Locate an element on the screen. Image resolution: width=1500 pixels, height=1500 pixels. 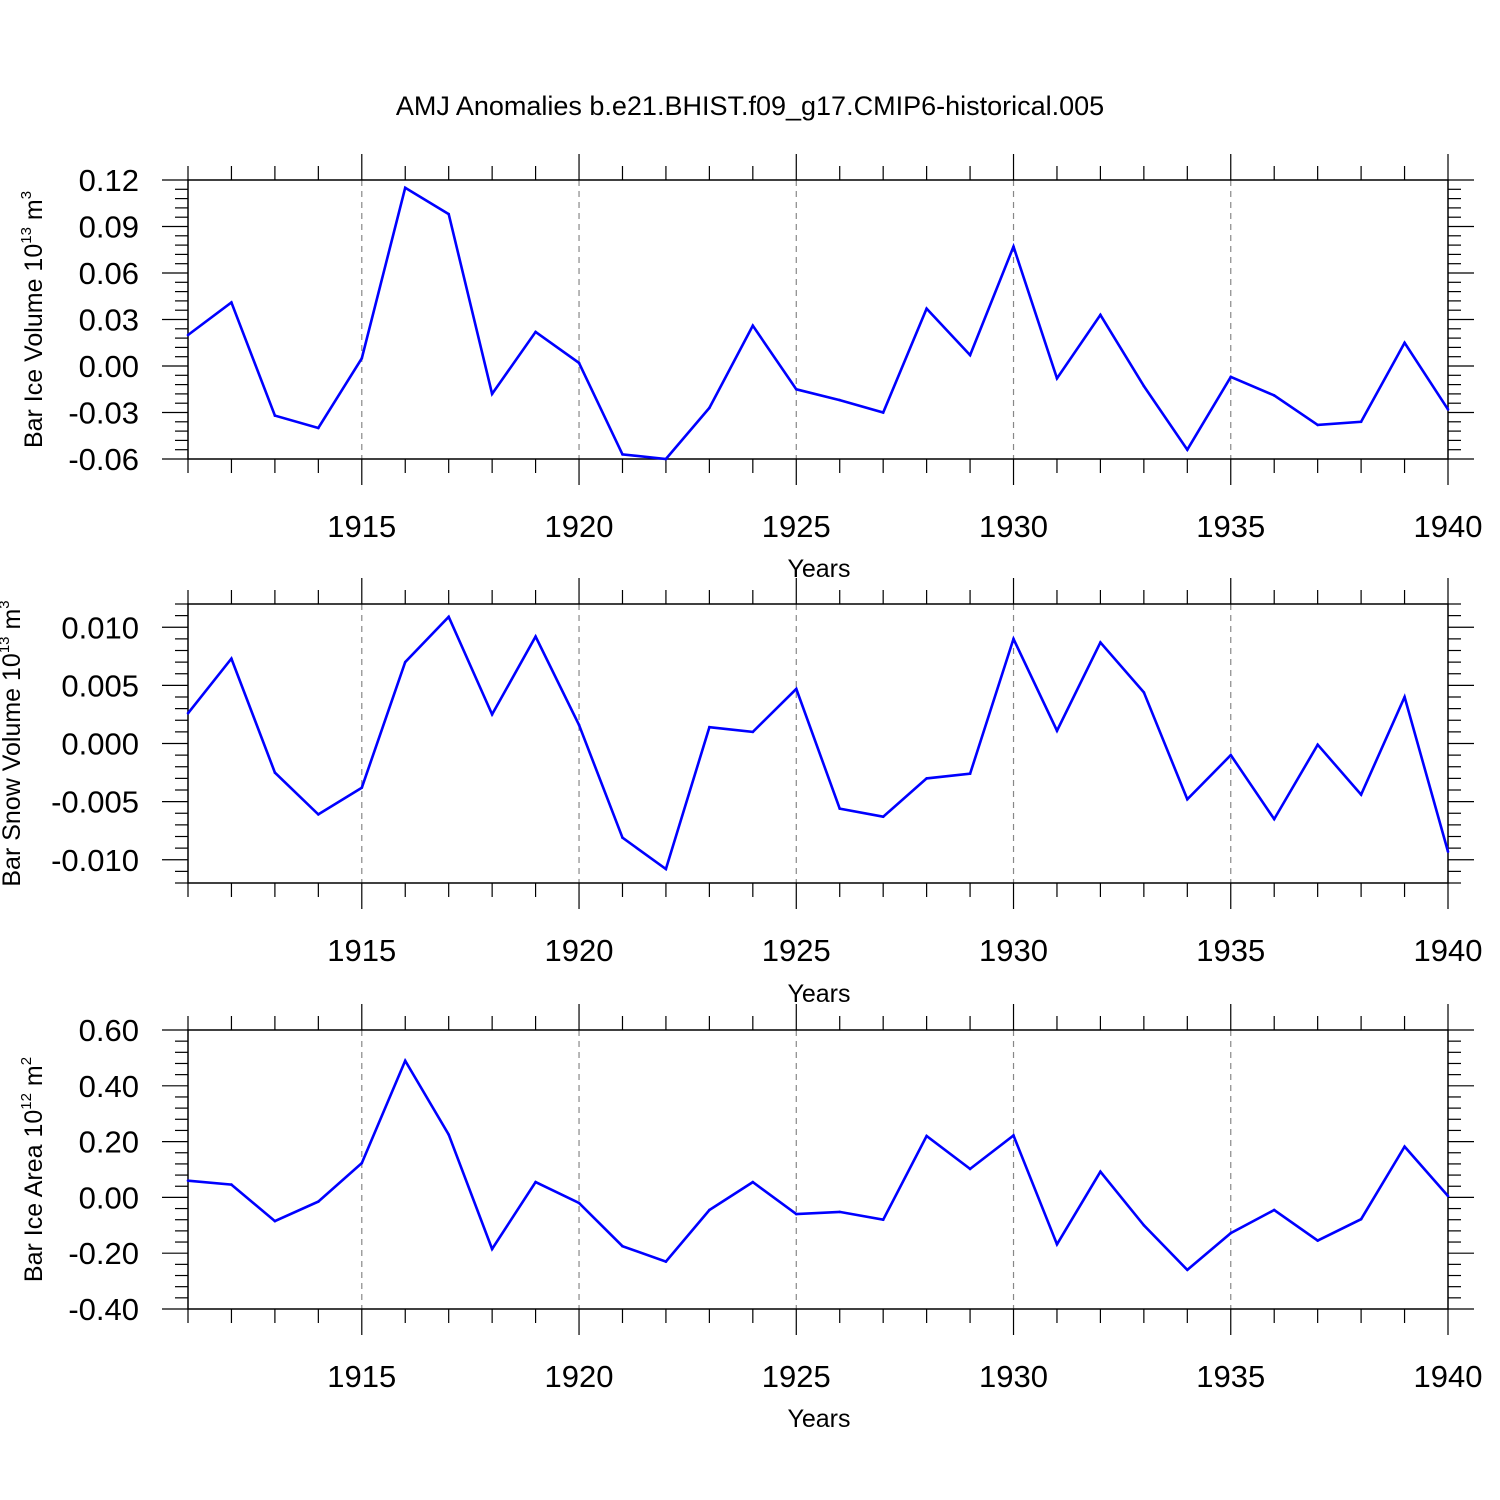
x-tick-label: 1925 is located at coordinates (796, 1376).